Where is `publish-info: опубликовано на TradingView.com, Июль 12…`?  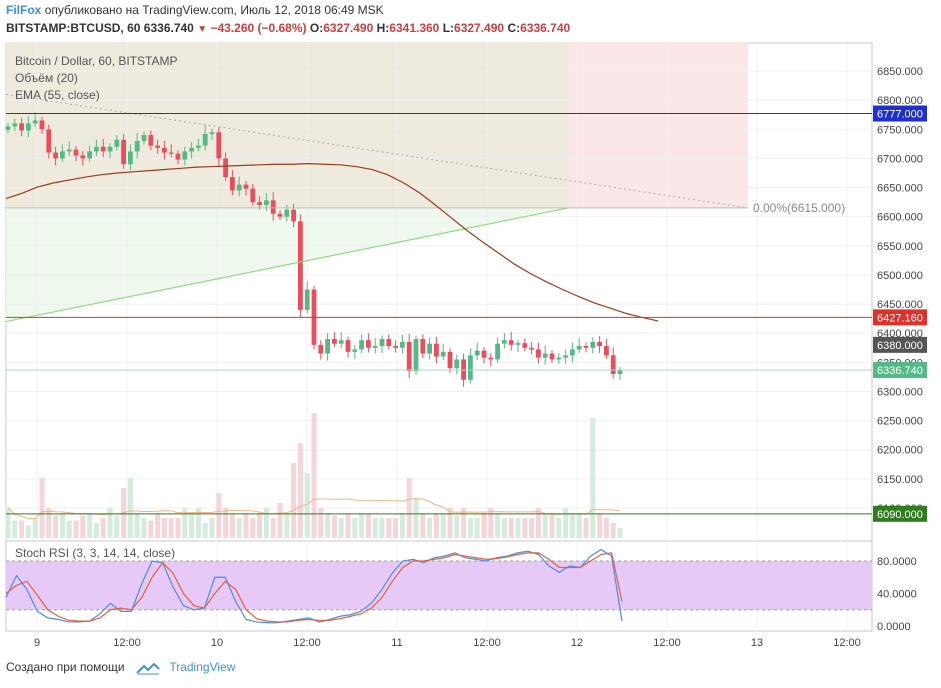
publish-info: опубликовано на TradingView.com, Июль 12… is located at coordinates (214, 10).